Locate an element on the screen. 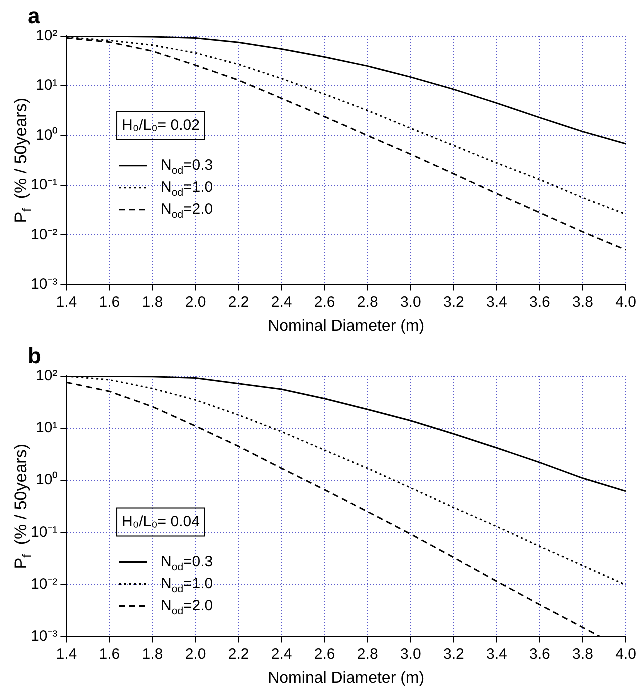 The height and width of the screenshot is (692, 644). chart-title: a is located at coordinates (34, 15).